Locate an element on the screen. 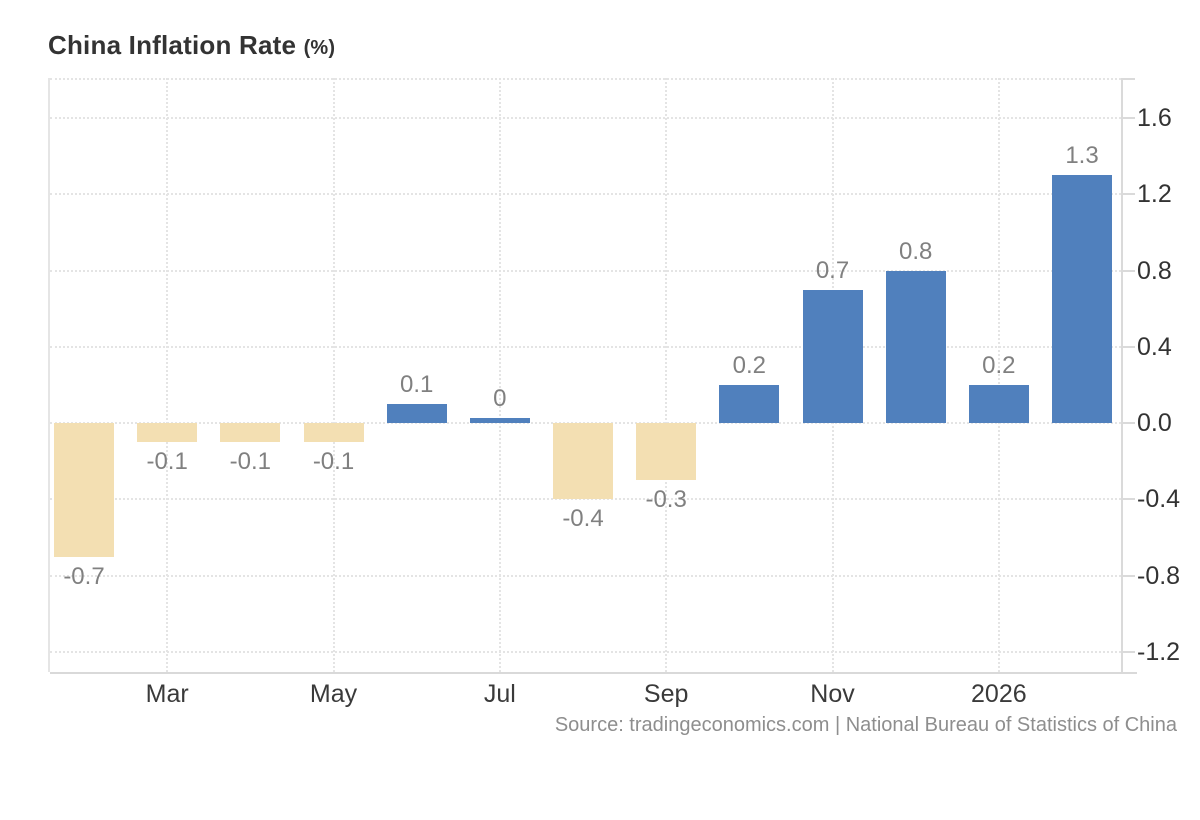 The image size is (1200, 820). bar-value-label: 0.7 is located at coordinates (832, 270).